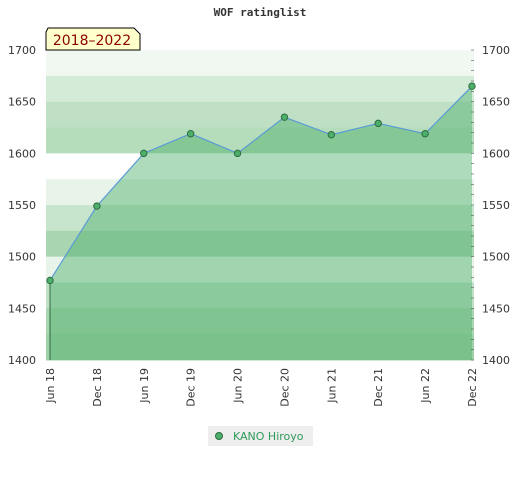  Describe the element at coordinates (496, 308) in the screenshot. I see `y-tick-label-right: 1450` at that location.